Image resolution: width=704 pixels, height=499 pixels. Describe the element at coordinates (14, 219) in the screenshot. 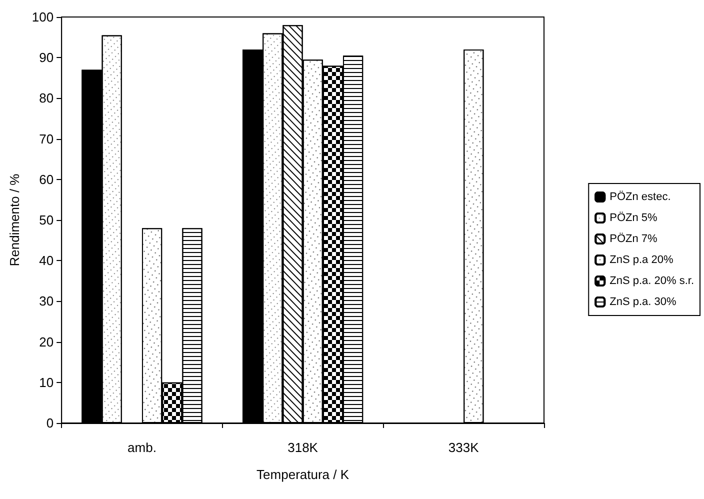

I see `y-axis-title: Rendimento / %` at that location.